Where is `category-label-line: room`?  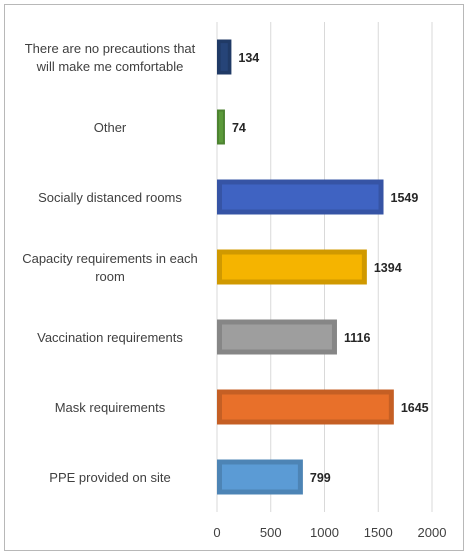
category-label-line: room is located at coordinates (110, 276).